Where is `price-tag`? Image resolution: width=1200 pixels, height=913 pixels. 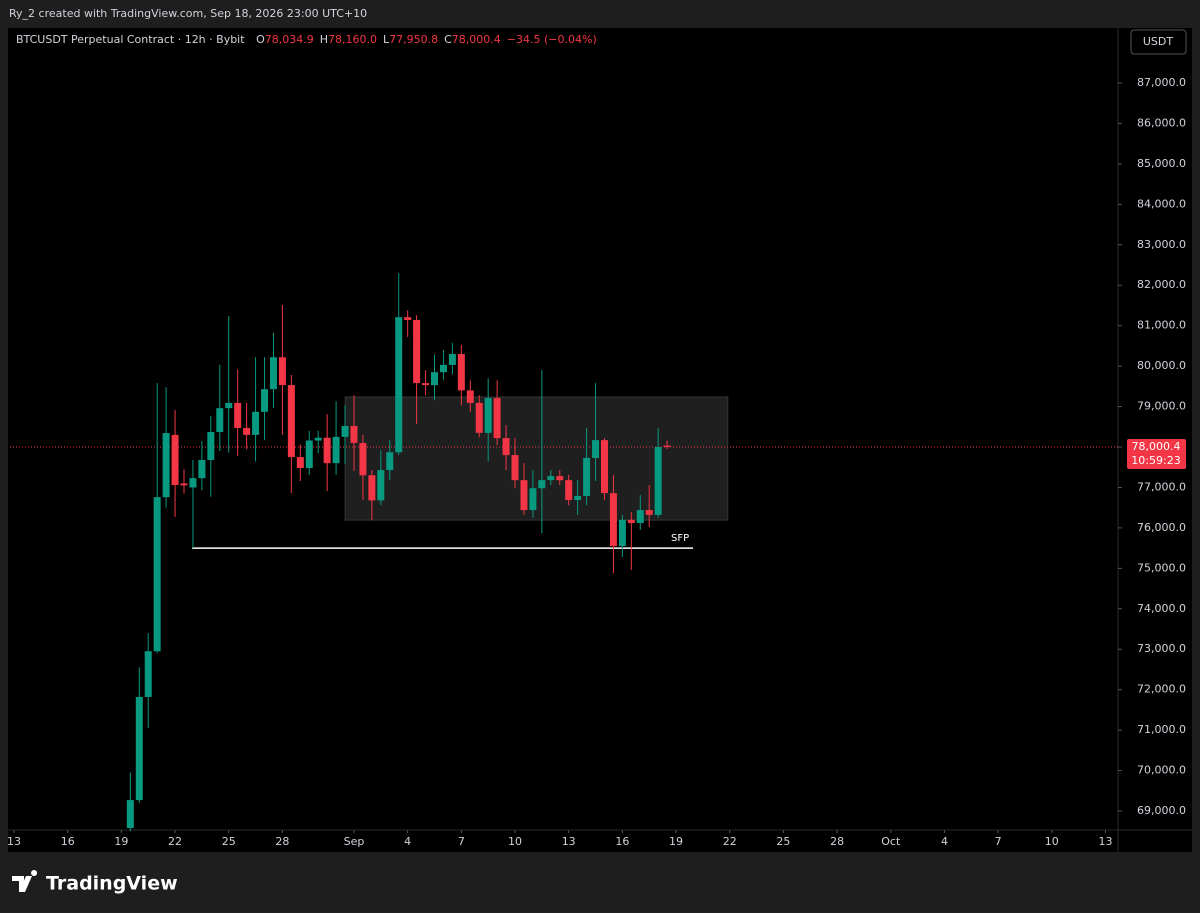
price-tag is located at coordinates (1156, 453).